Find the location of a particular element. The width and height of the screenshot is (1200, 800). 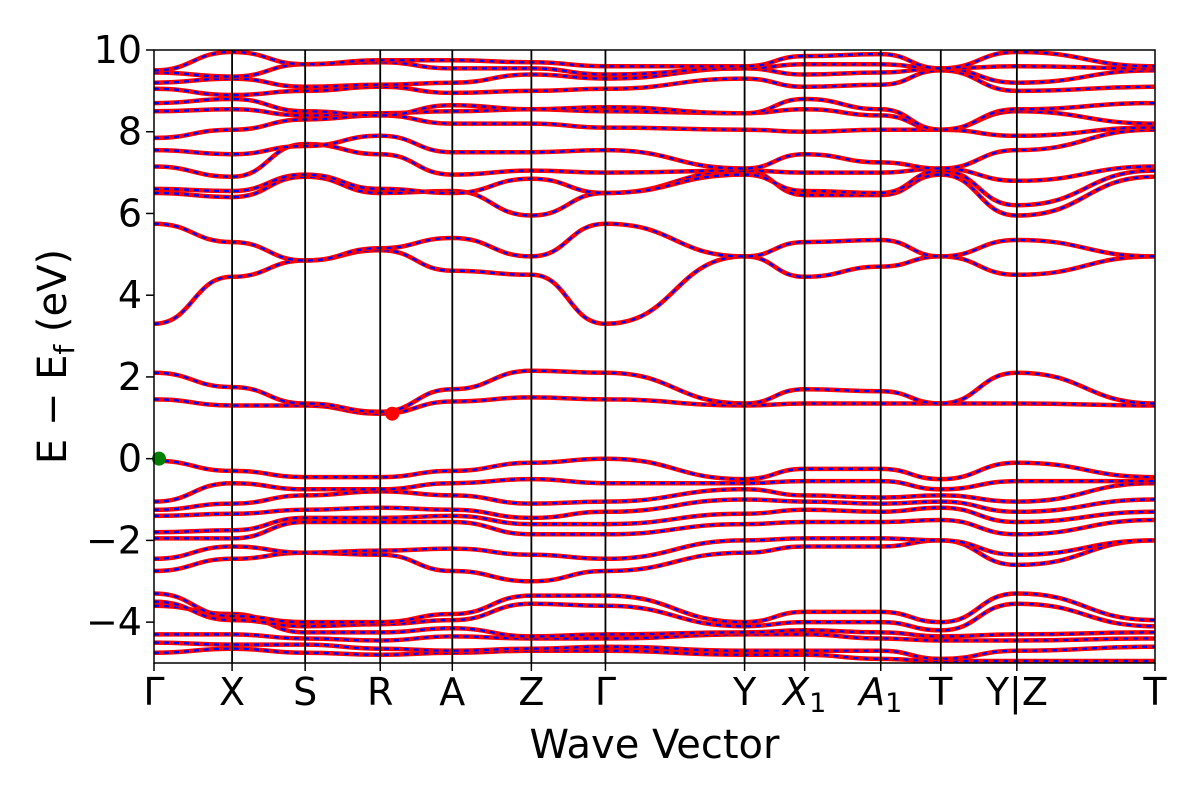

point-cbm is located at coordinates (392, 413).